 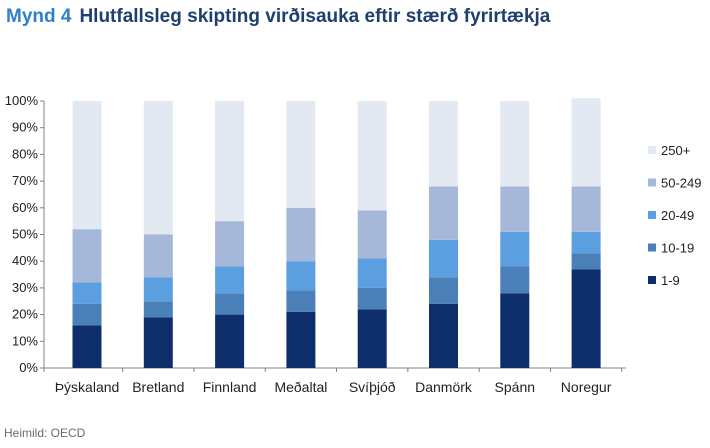 I want to click on y-tick-label: 100%, so click(x=22, y=100).